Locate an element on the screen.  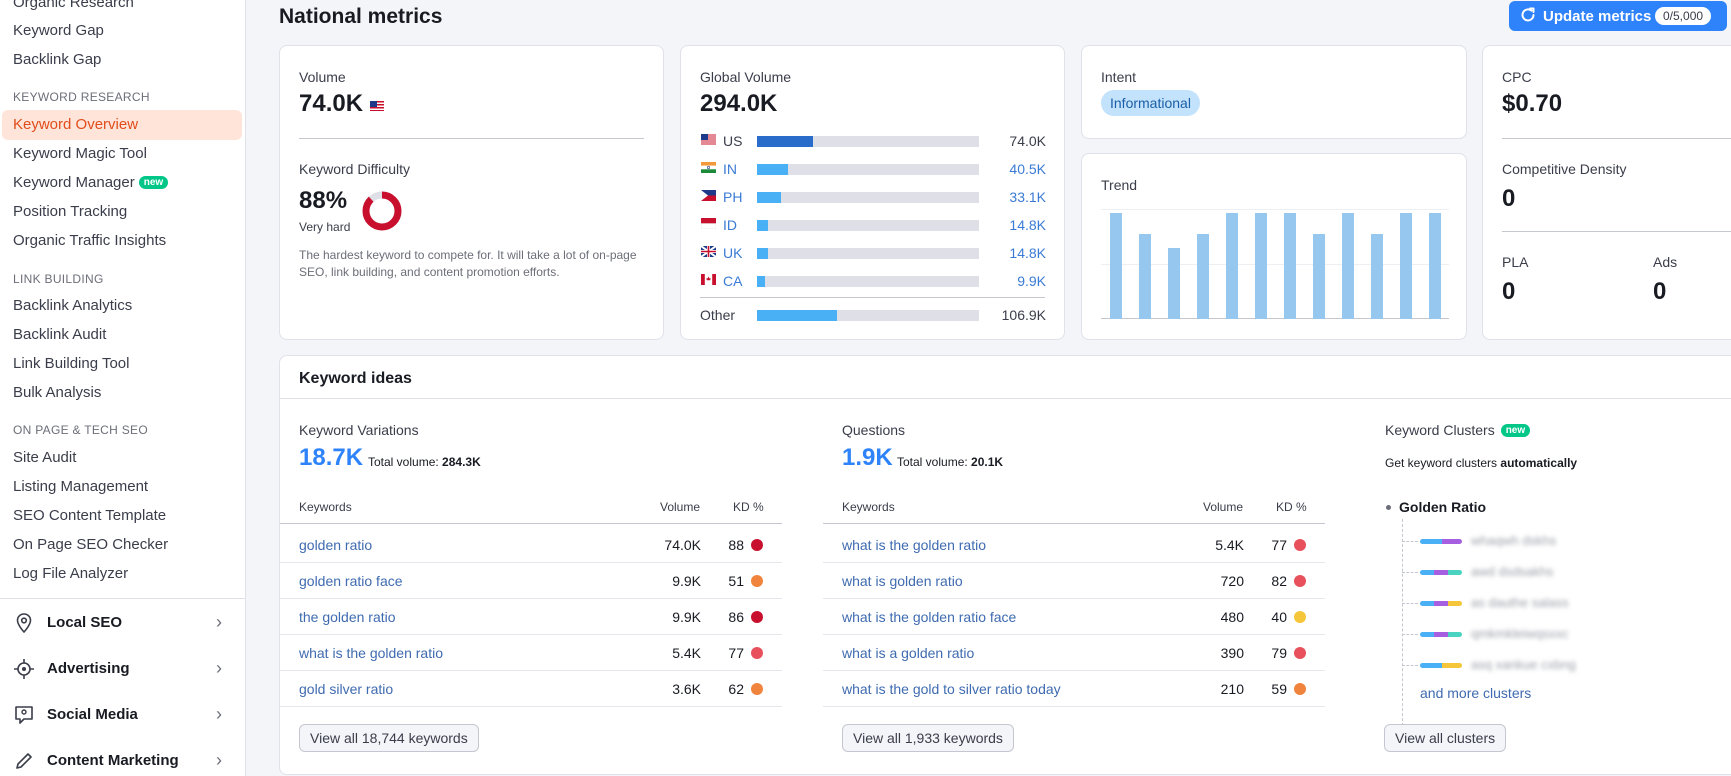
intent-badge: Informational is located at coordinates (1150, 103).